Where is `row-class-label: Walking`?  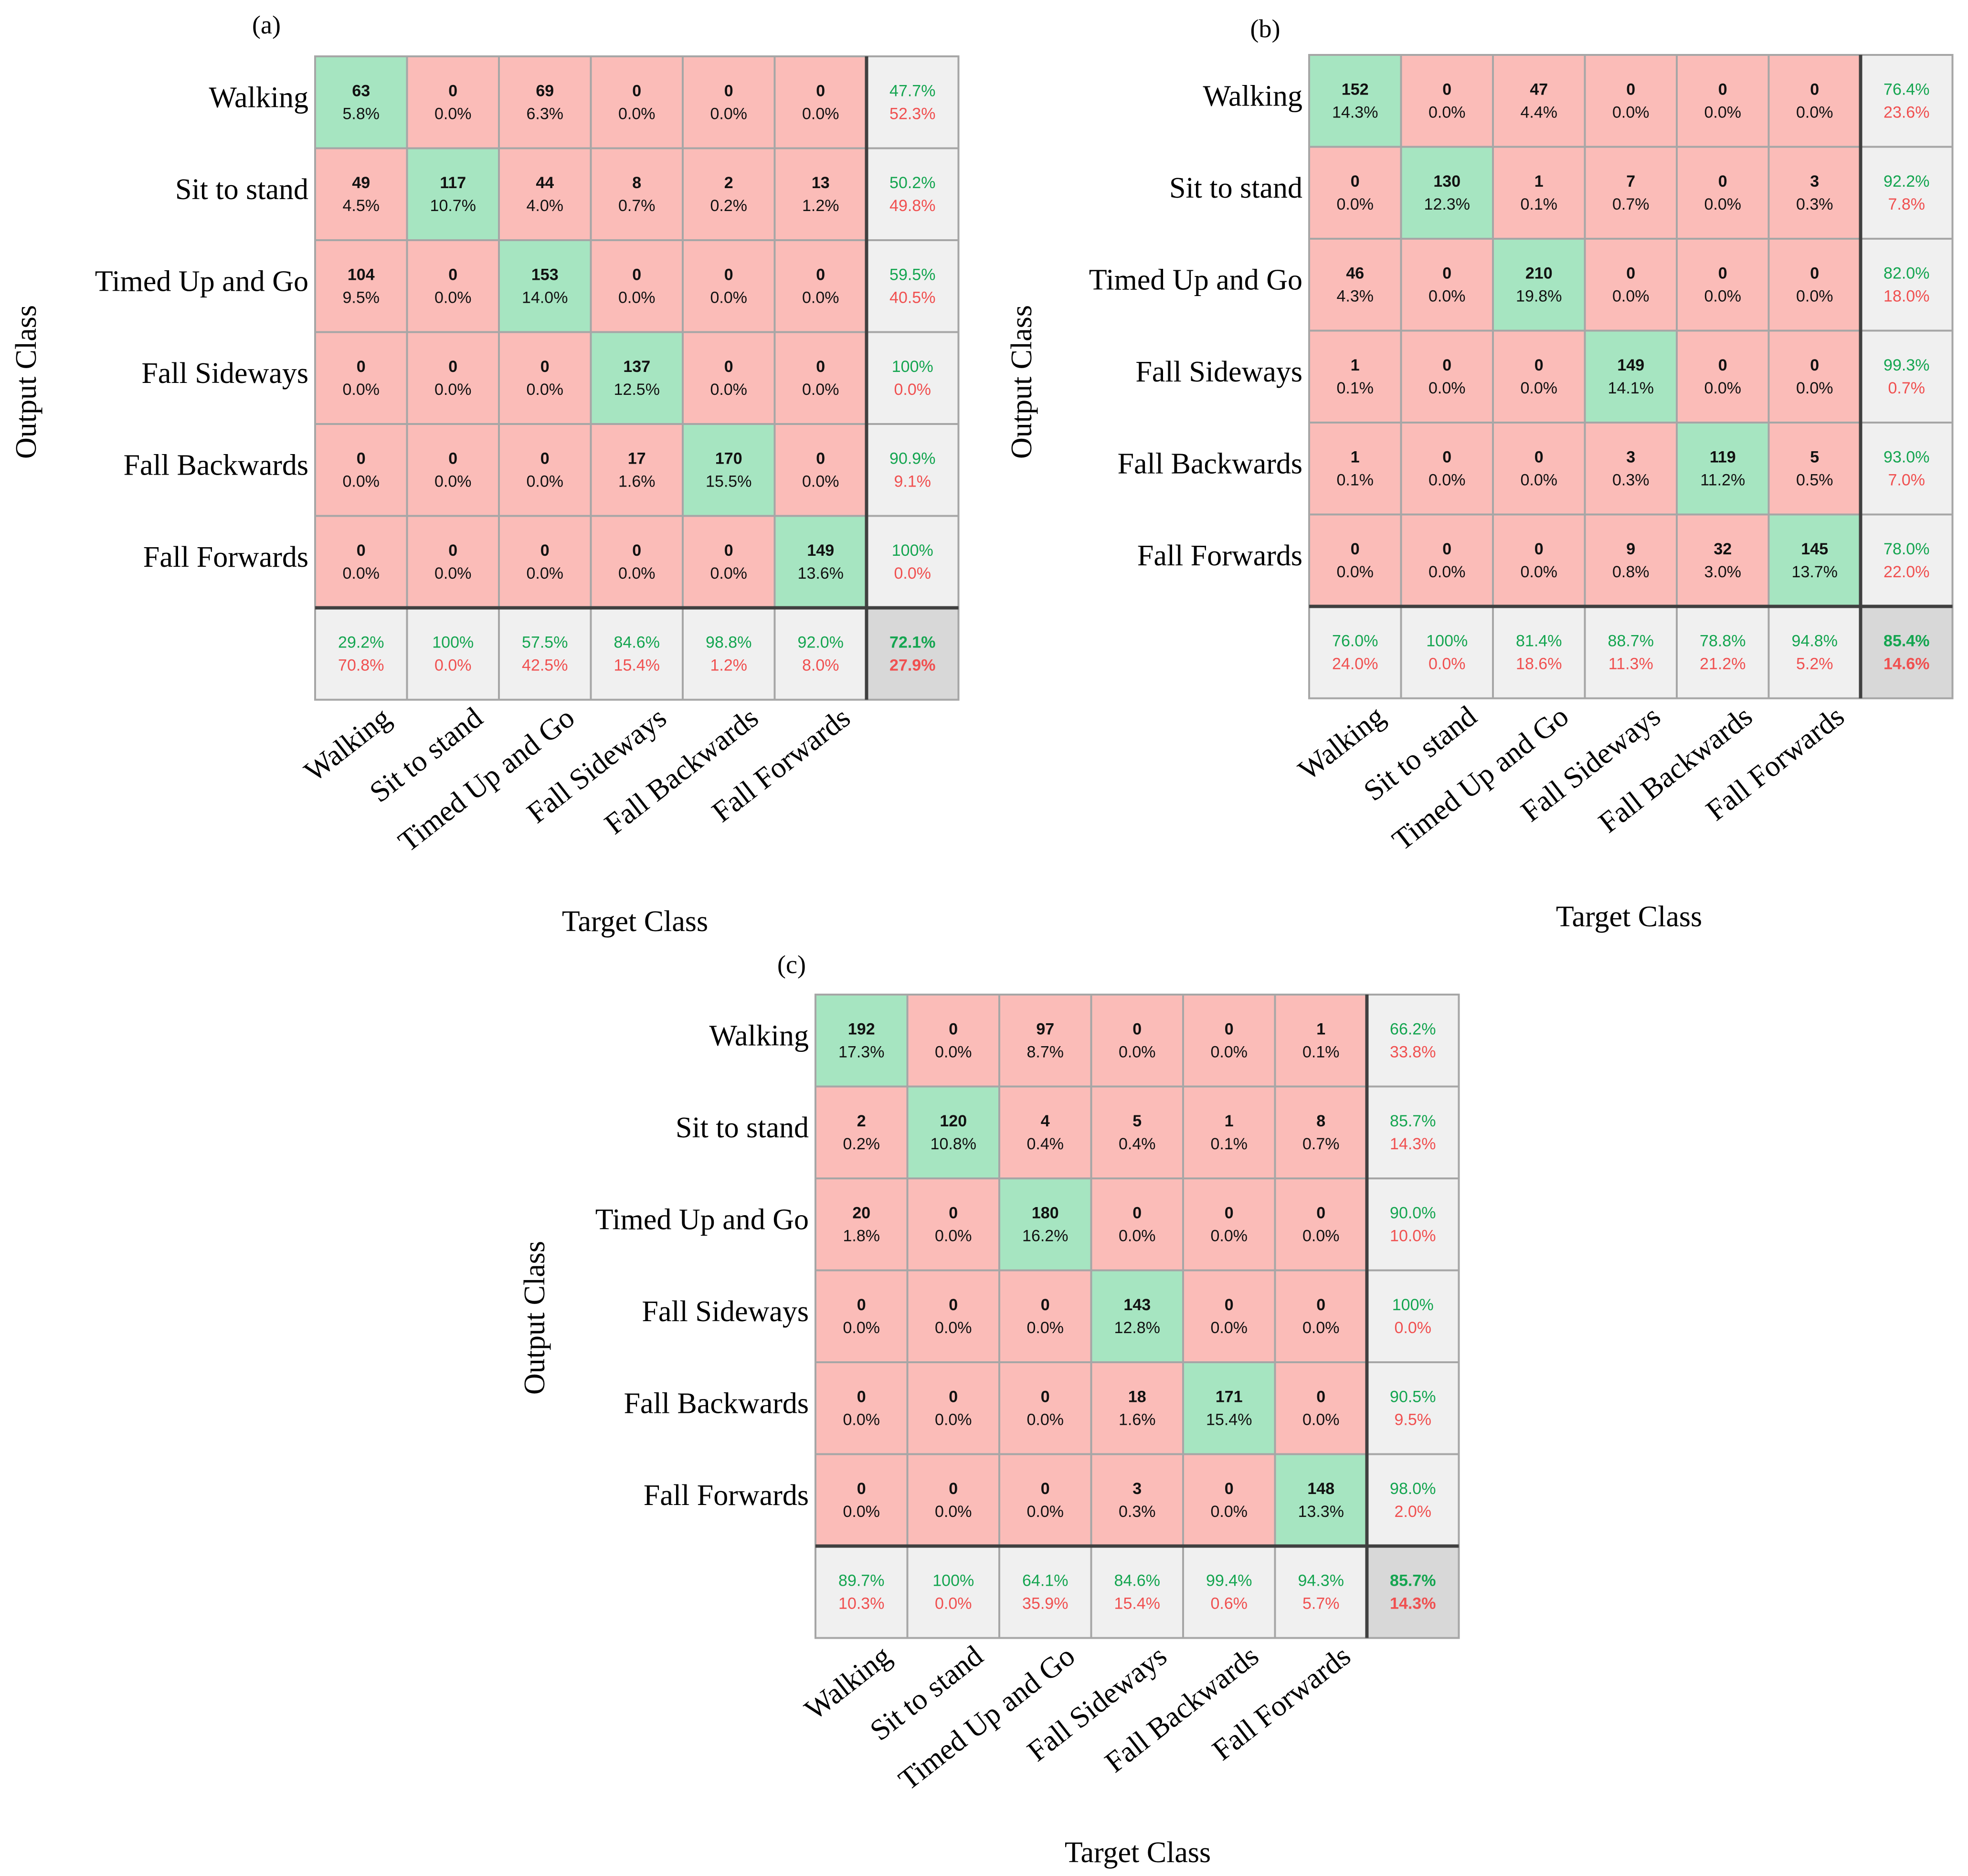 row-class-label: Walking is located at coordinates (759, 1035).